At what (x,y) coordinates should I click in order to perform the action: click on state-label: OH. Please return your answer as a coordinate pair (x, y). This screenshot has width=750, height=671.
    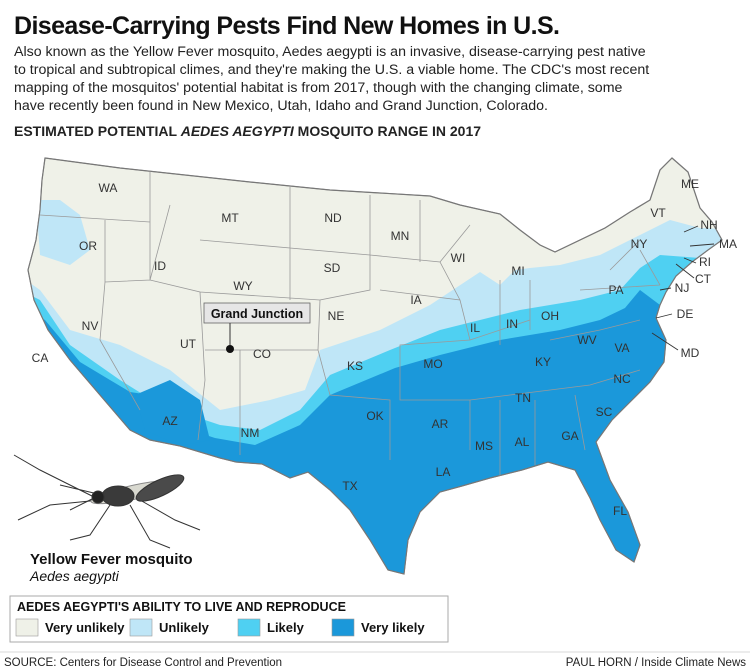
    Looking at the image, I should click on (550, 316).